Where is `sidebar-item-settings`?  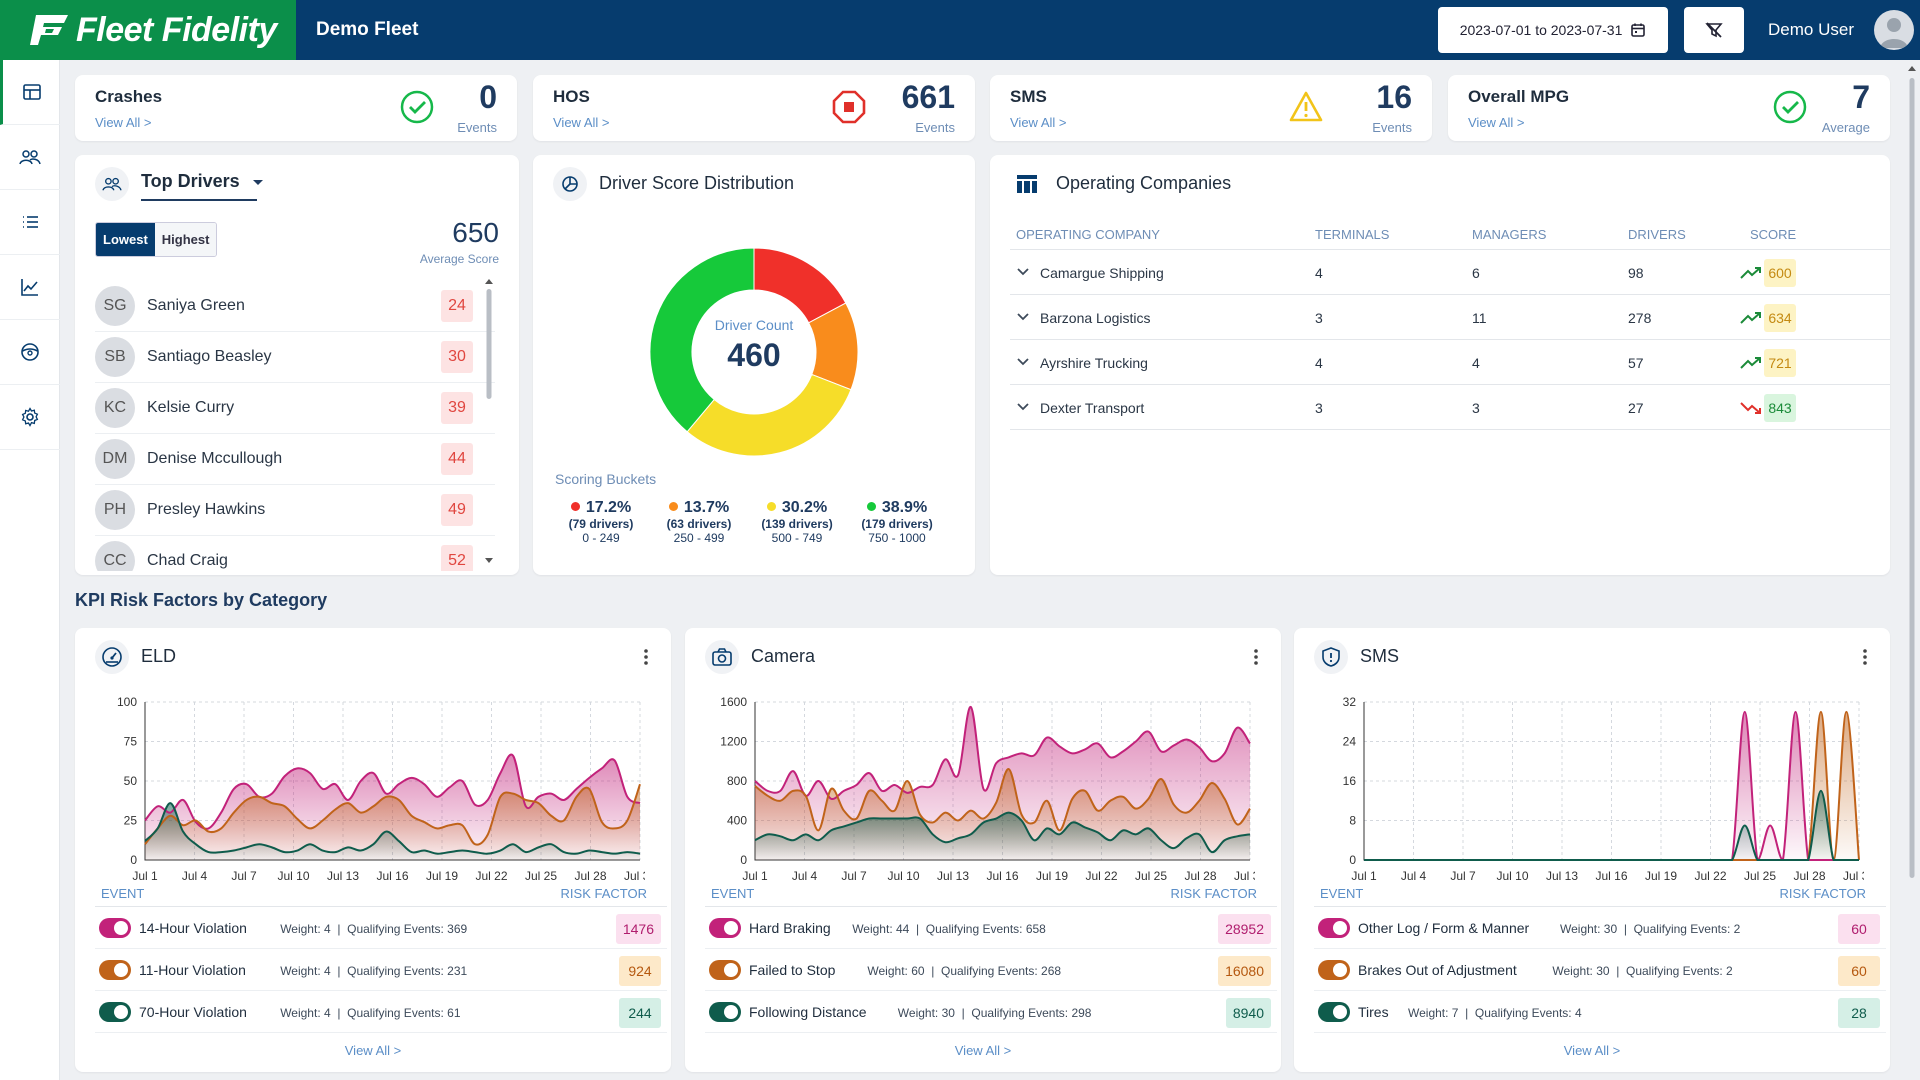
sidebar-item-settings is located at coordinates (30, 417).